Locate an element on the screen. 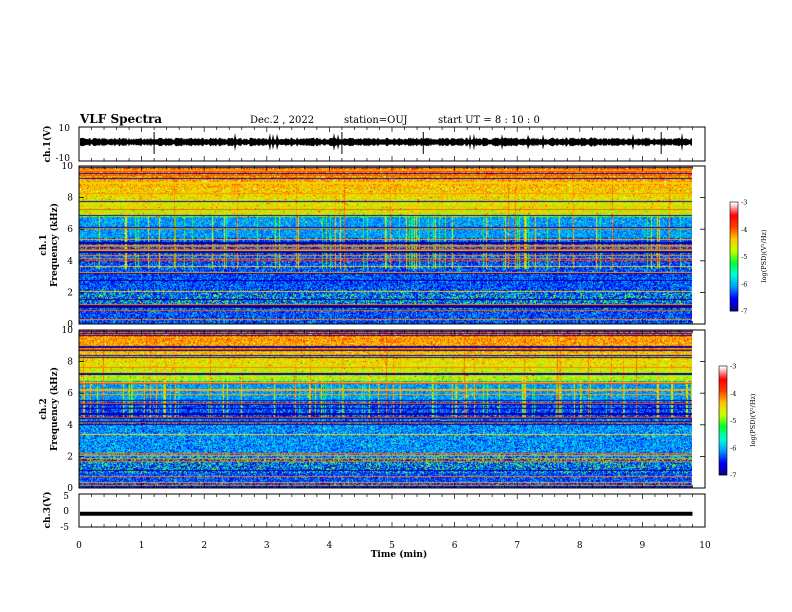 This screenshot has height=612, width=792. ch3-ytick-top: 5 is located at coordinates (66, 497).